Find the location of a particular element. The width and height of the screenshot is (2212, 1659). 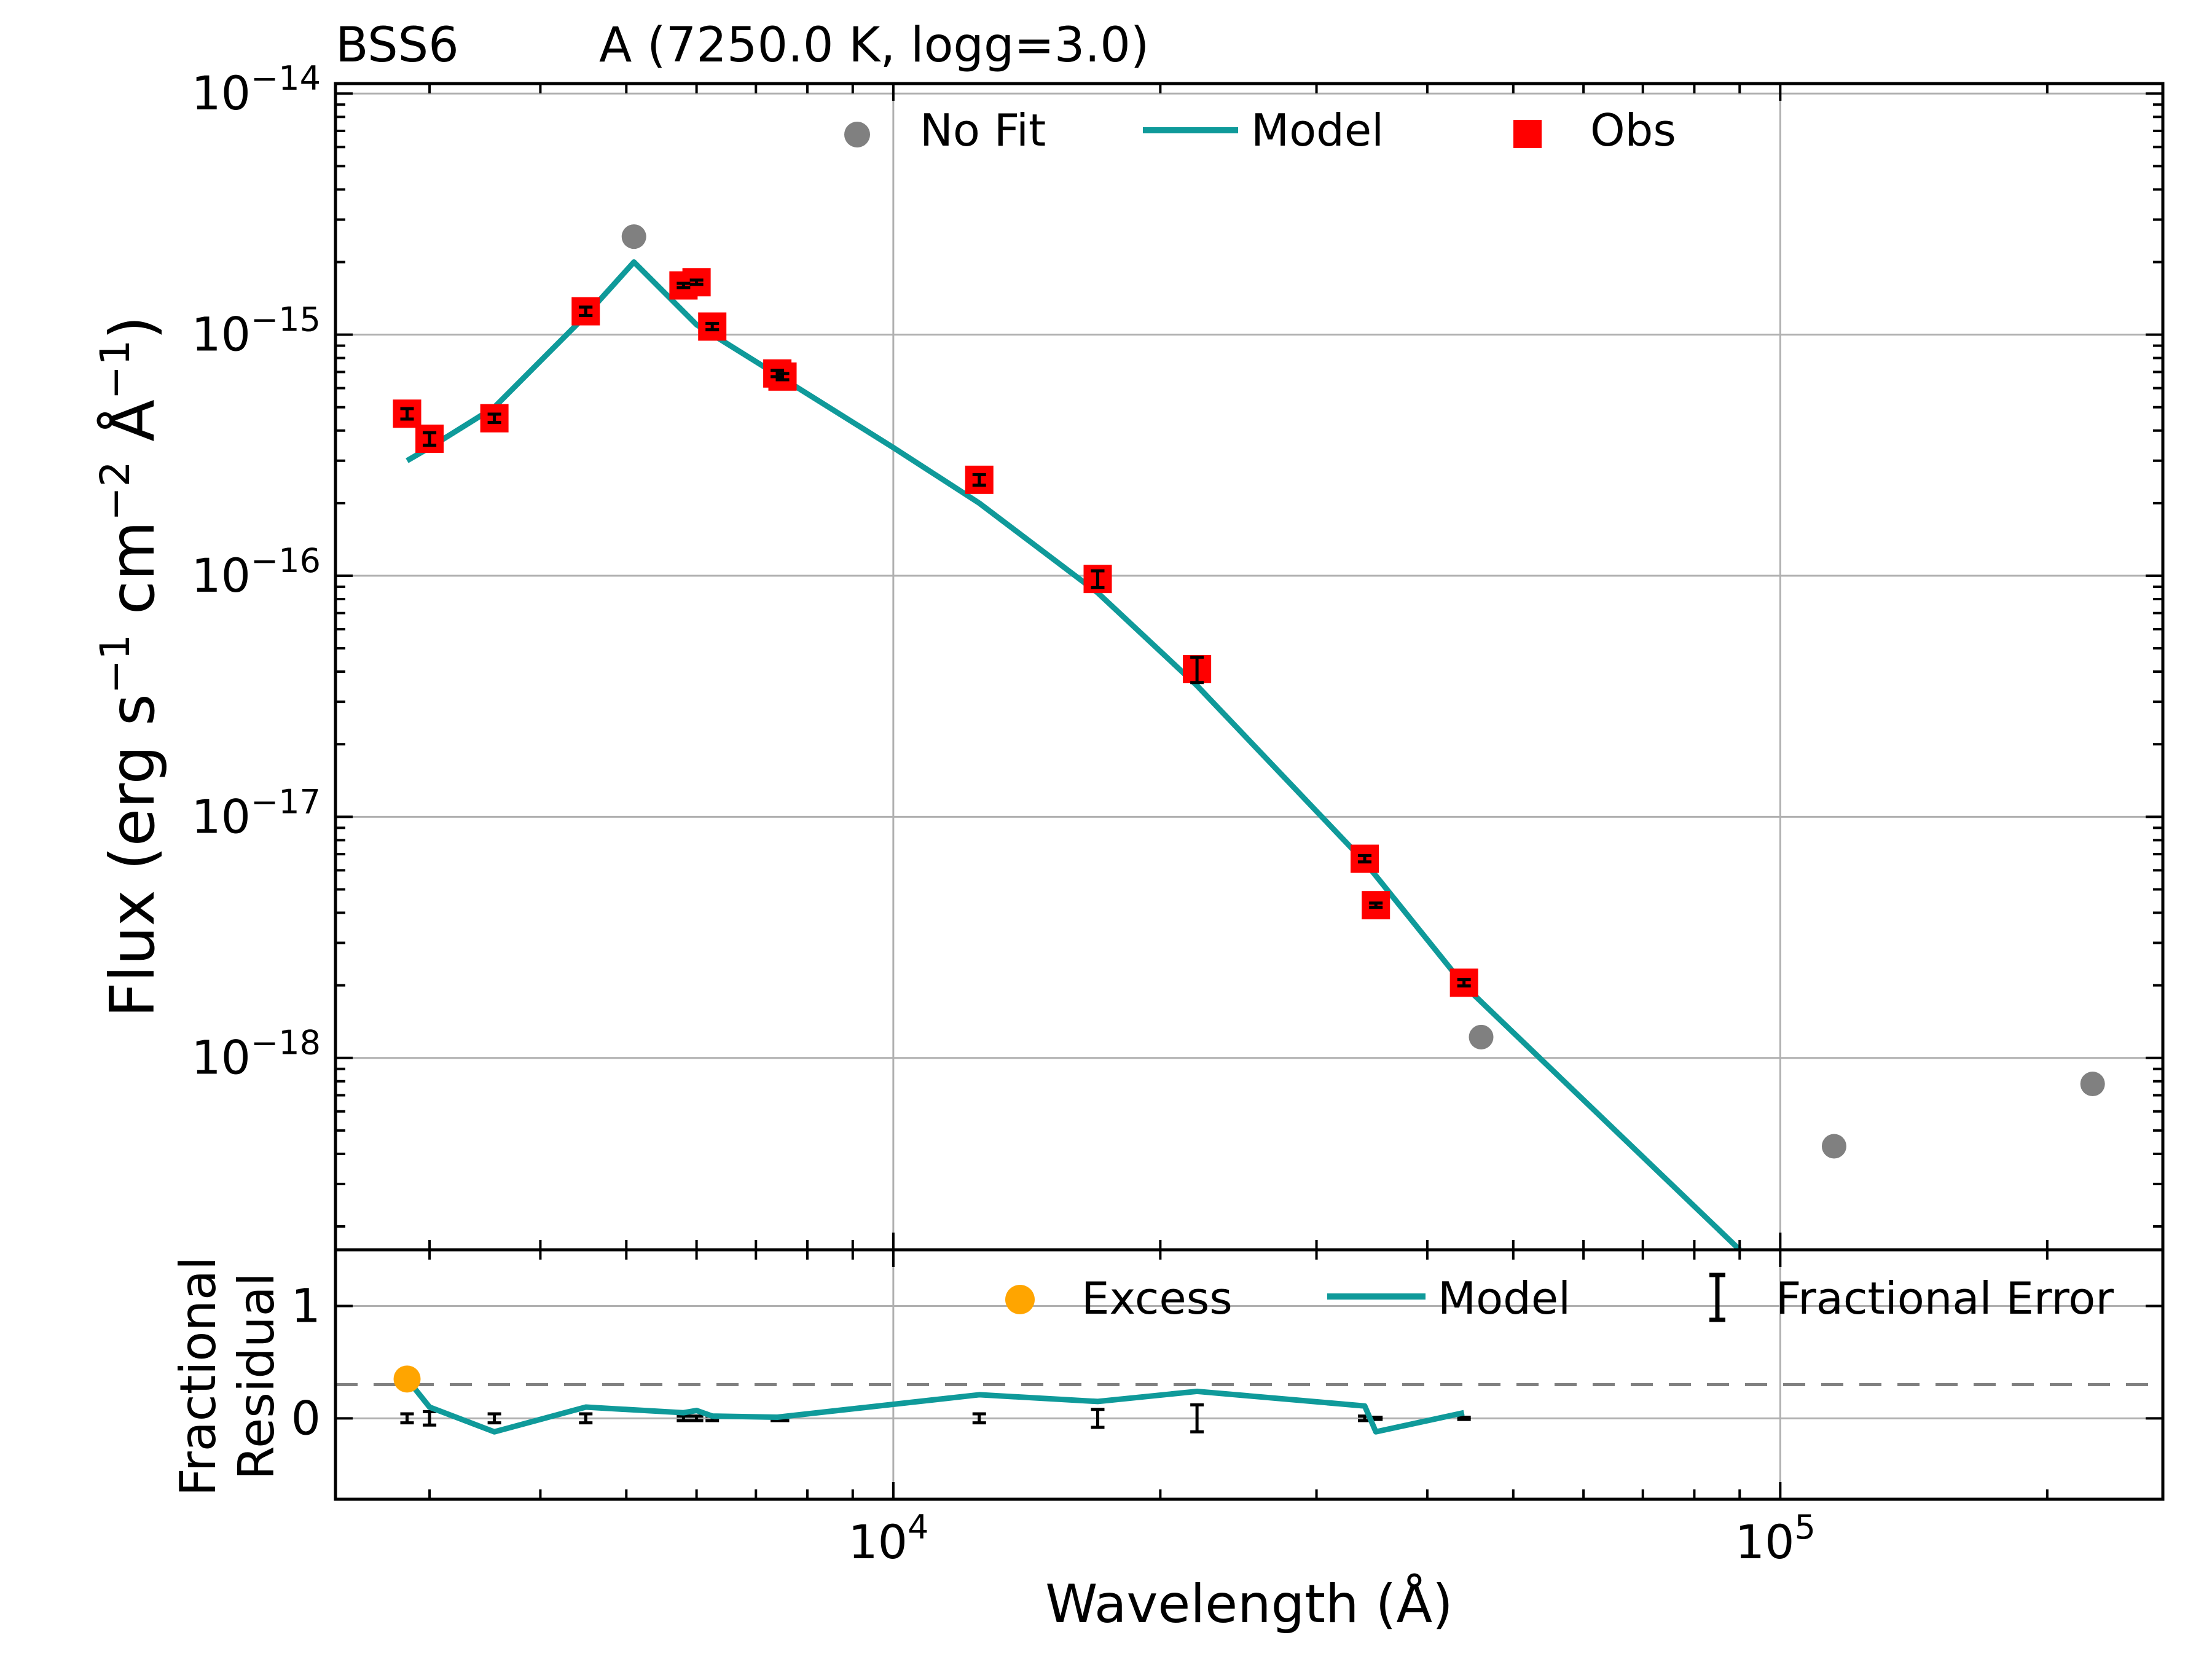

x-tick-label-1: 10⁵ is located at coordinates (1775, 1538).